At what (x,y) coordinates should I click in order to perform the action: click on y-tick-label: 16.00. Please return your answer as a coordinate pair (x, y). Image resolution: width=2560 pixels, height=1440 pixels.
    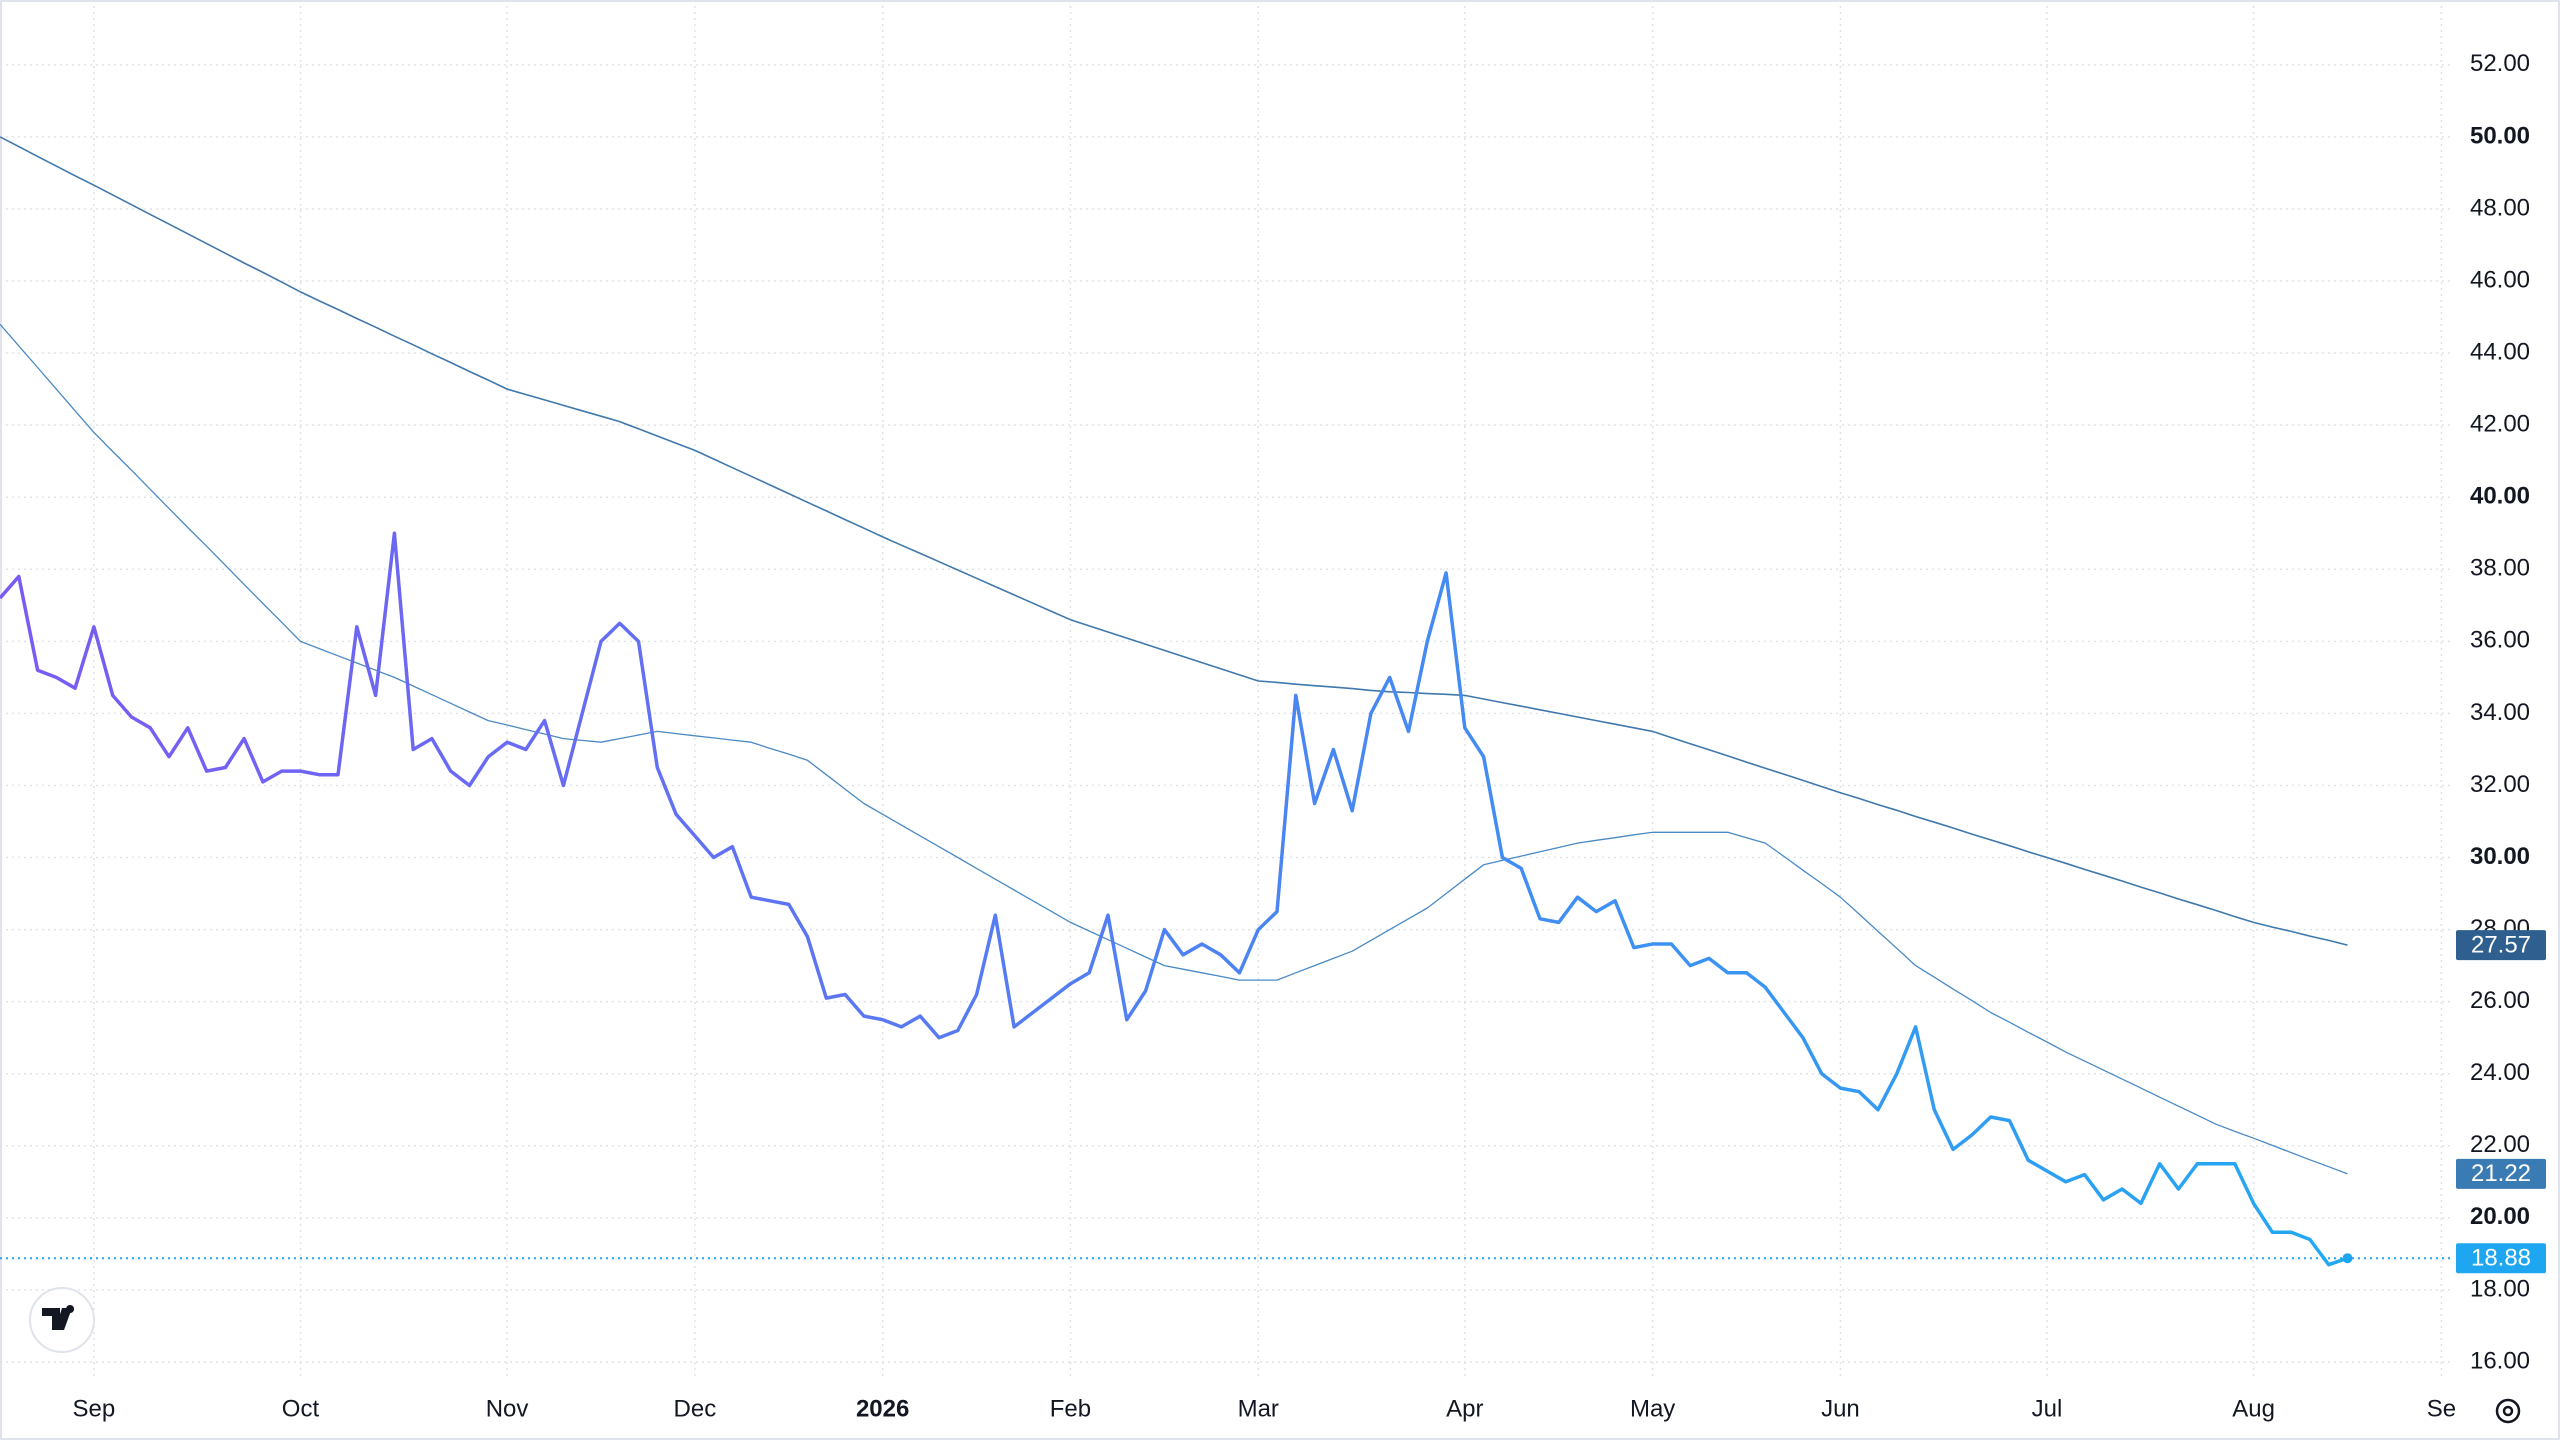
    Looking at the image, I should click on (2500, 1360).